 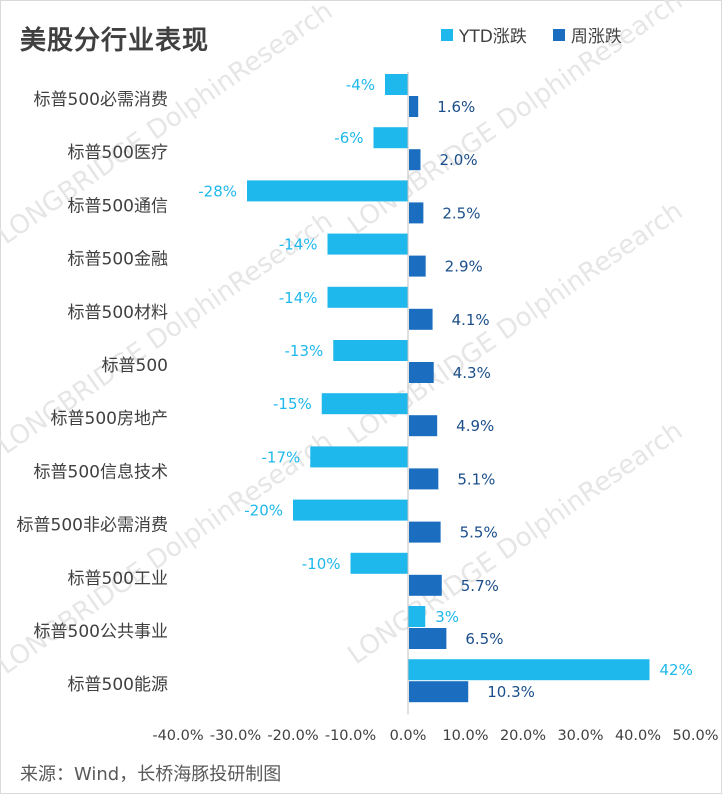 What do you see at coordinates (303, 351) in the screenshot?
I see `ytd-data-label: -13%` at bounding box center [303, 351].